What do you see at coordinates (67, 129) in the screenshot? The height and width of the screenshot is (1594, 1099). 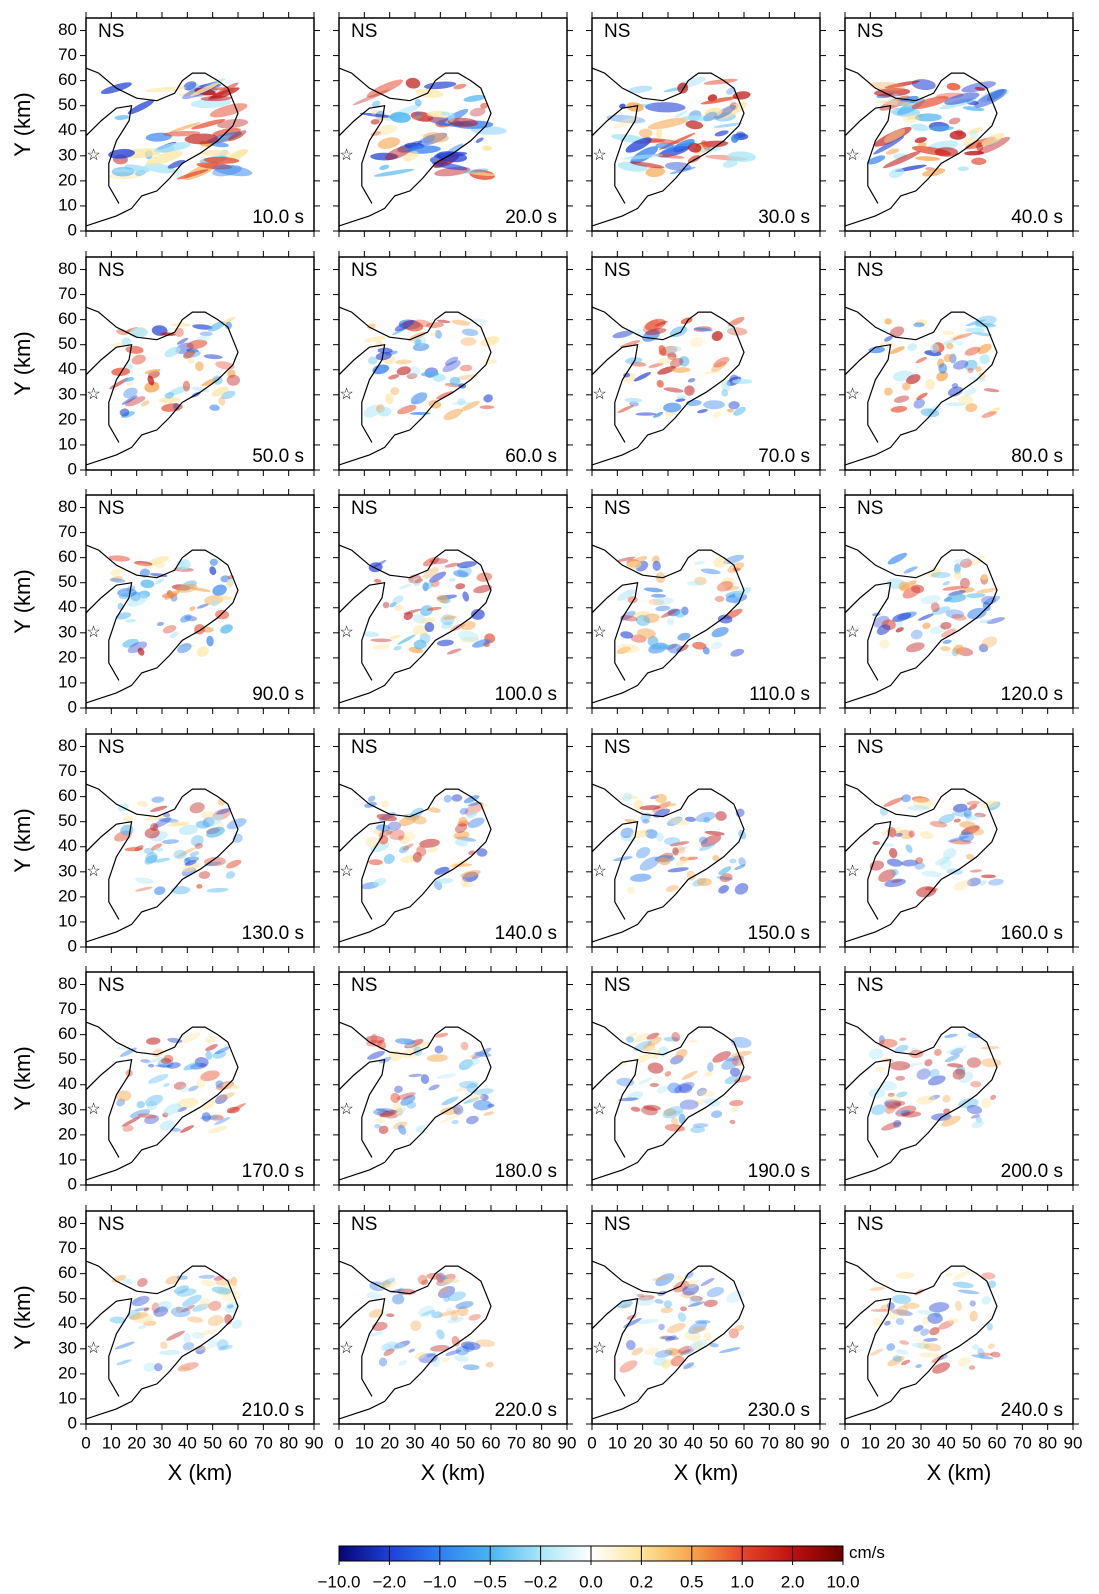 I see `y-tick-label: 40` at bounding box center [67, 129].